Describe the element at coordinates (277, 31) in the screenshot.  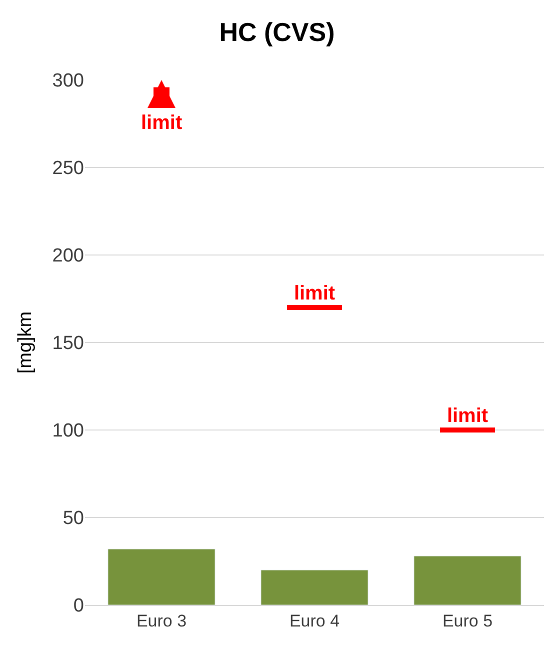
I see `chart-title: HC (CVS)` at that location.